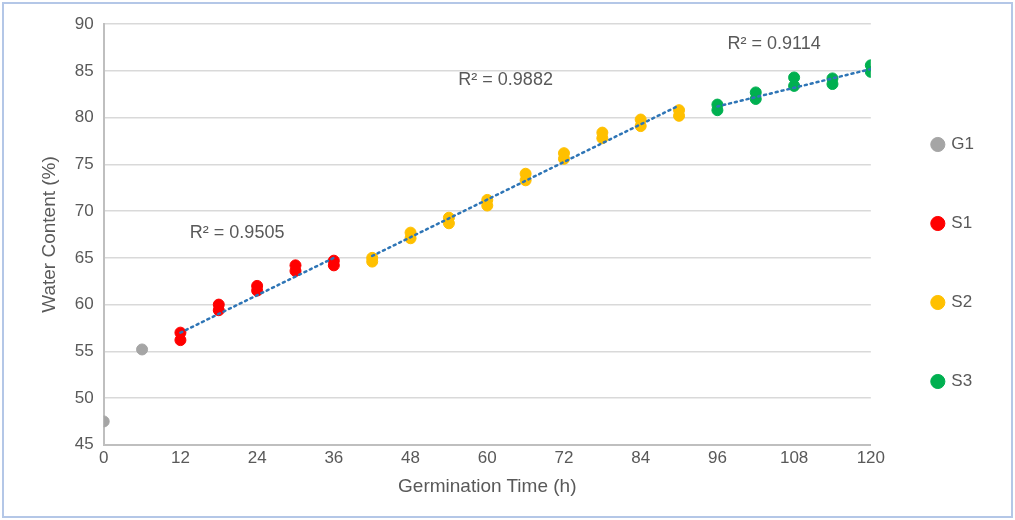 This screenshot has width=1015, height=520. I want to click on y-tick-label: 80, so click(84, 117).